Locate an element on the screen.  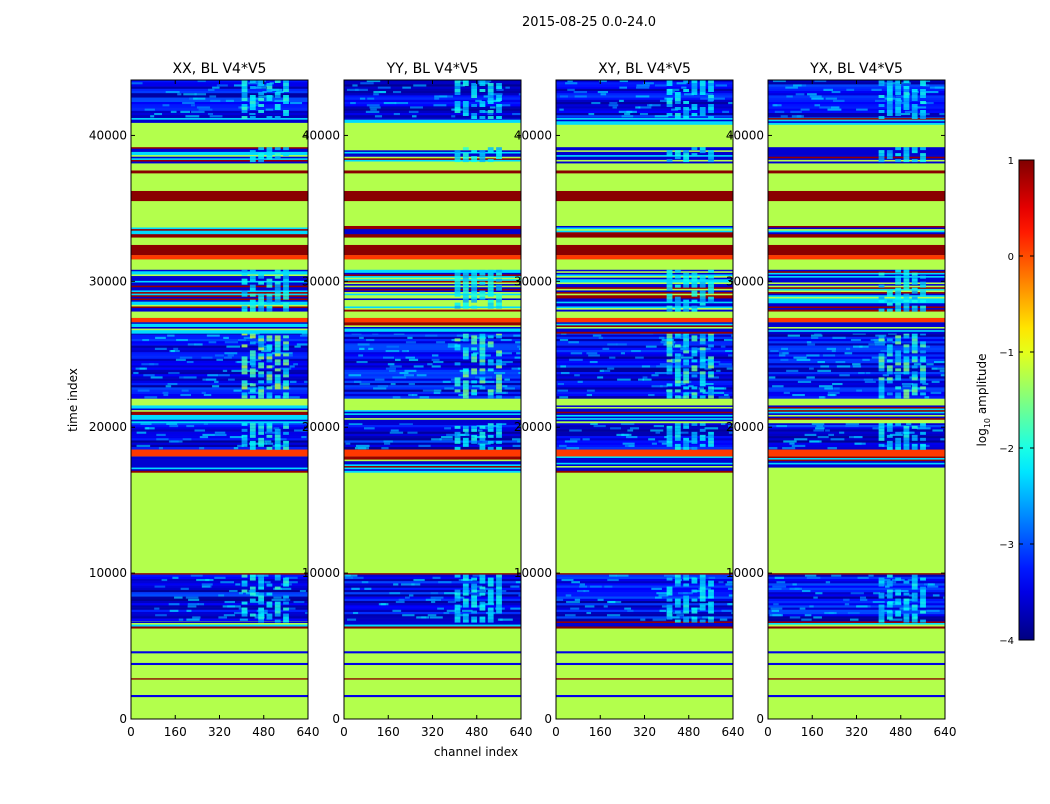
colorbar-tick-label: 0 is located at coordinates (1011, 257).